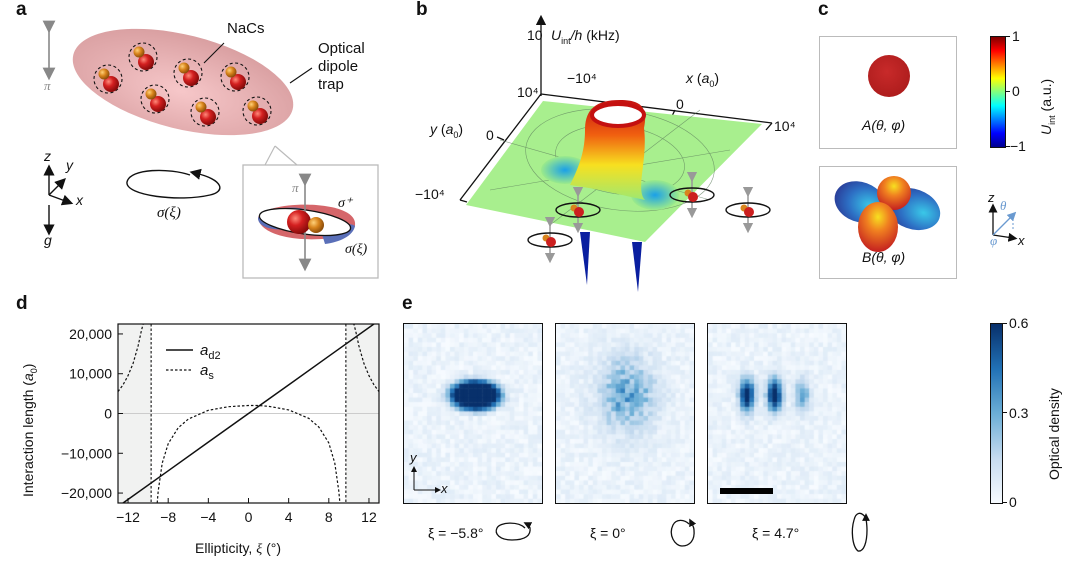 This screenshot has height=567, width=1077. I want to click on y-axis-label: y (a0), so click(447, 130).